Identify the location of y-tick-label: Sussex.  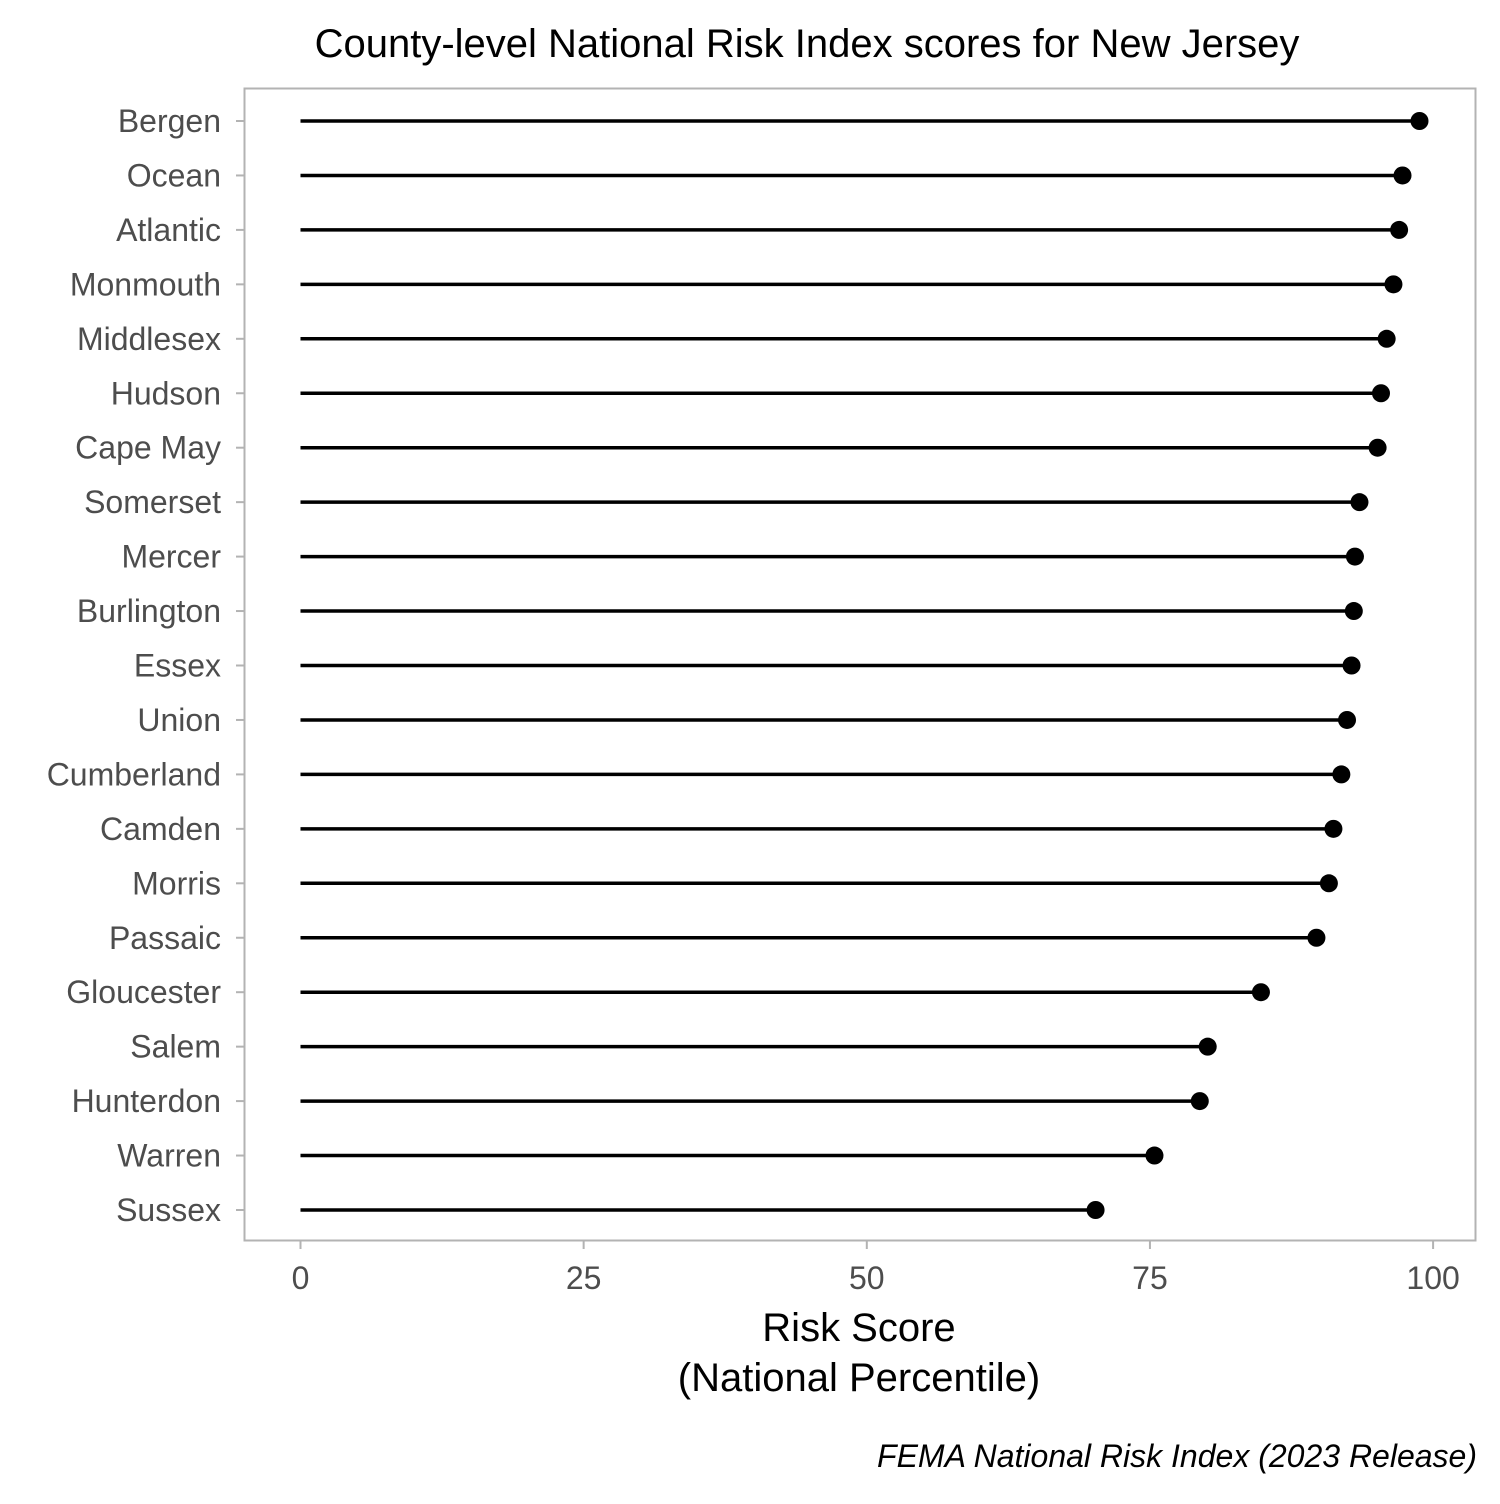
(168, 1210).